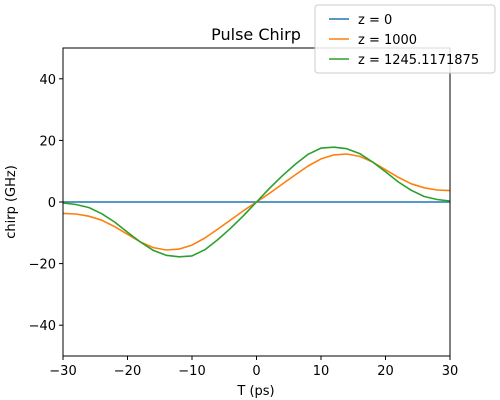 Image resolution: width=500 pixels, height=400 pixels. Describe the element at coordinates (385, 371) in the screenshot. I see `x-tick-label: 20` at that location.